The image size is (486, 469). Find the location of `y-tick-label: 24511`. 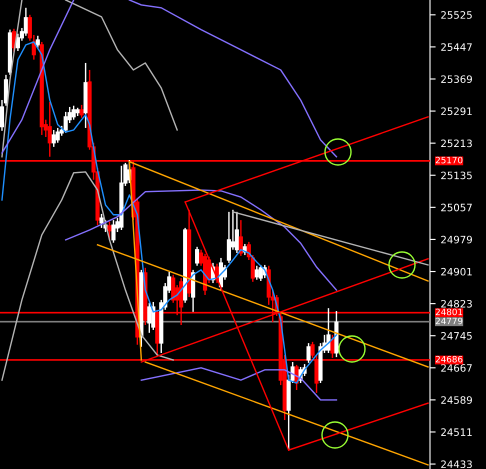

y-tick-label: 24511 is located at coordinates (456, 432).